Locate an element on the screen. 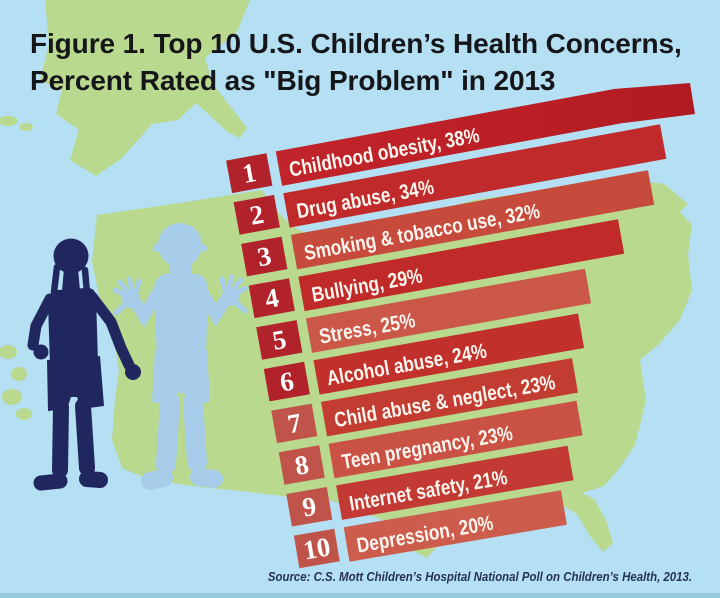 The image size is (720, 598). svg-text: 6 is located at coordinates (287, 382).